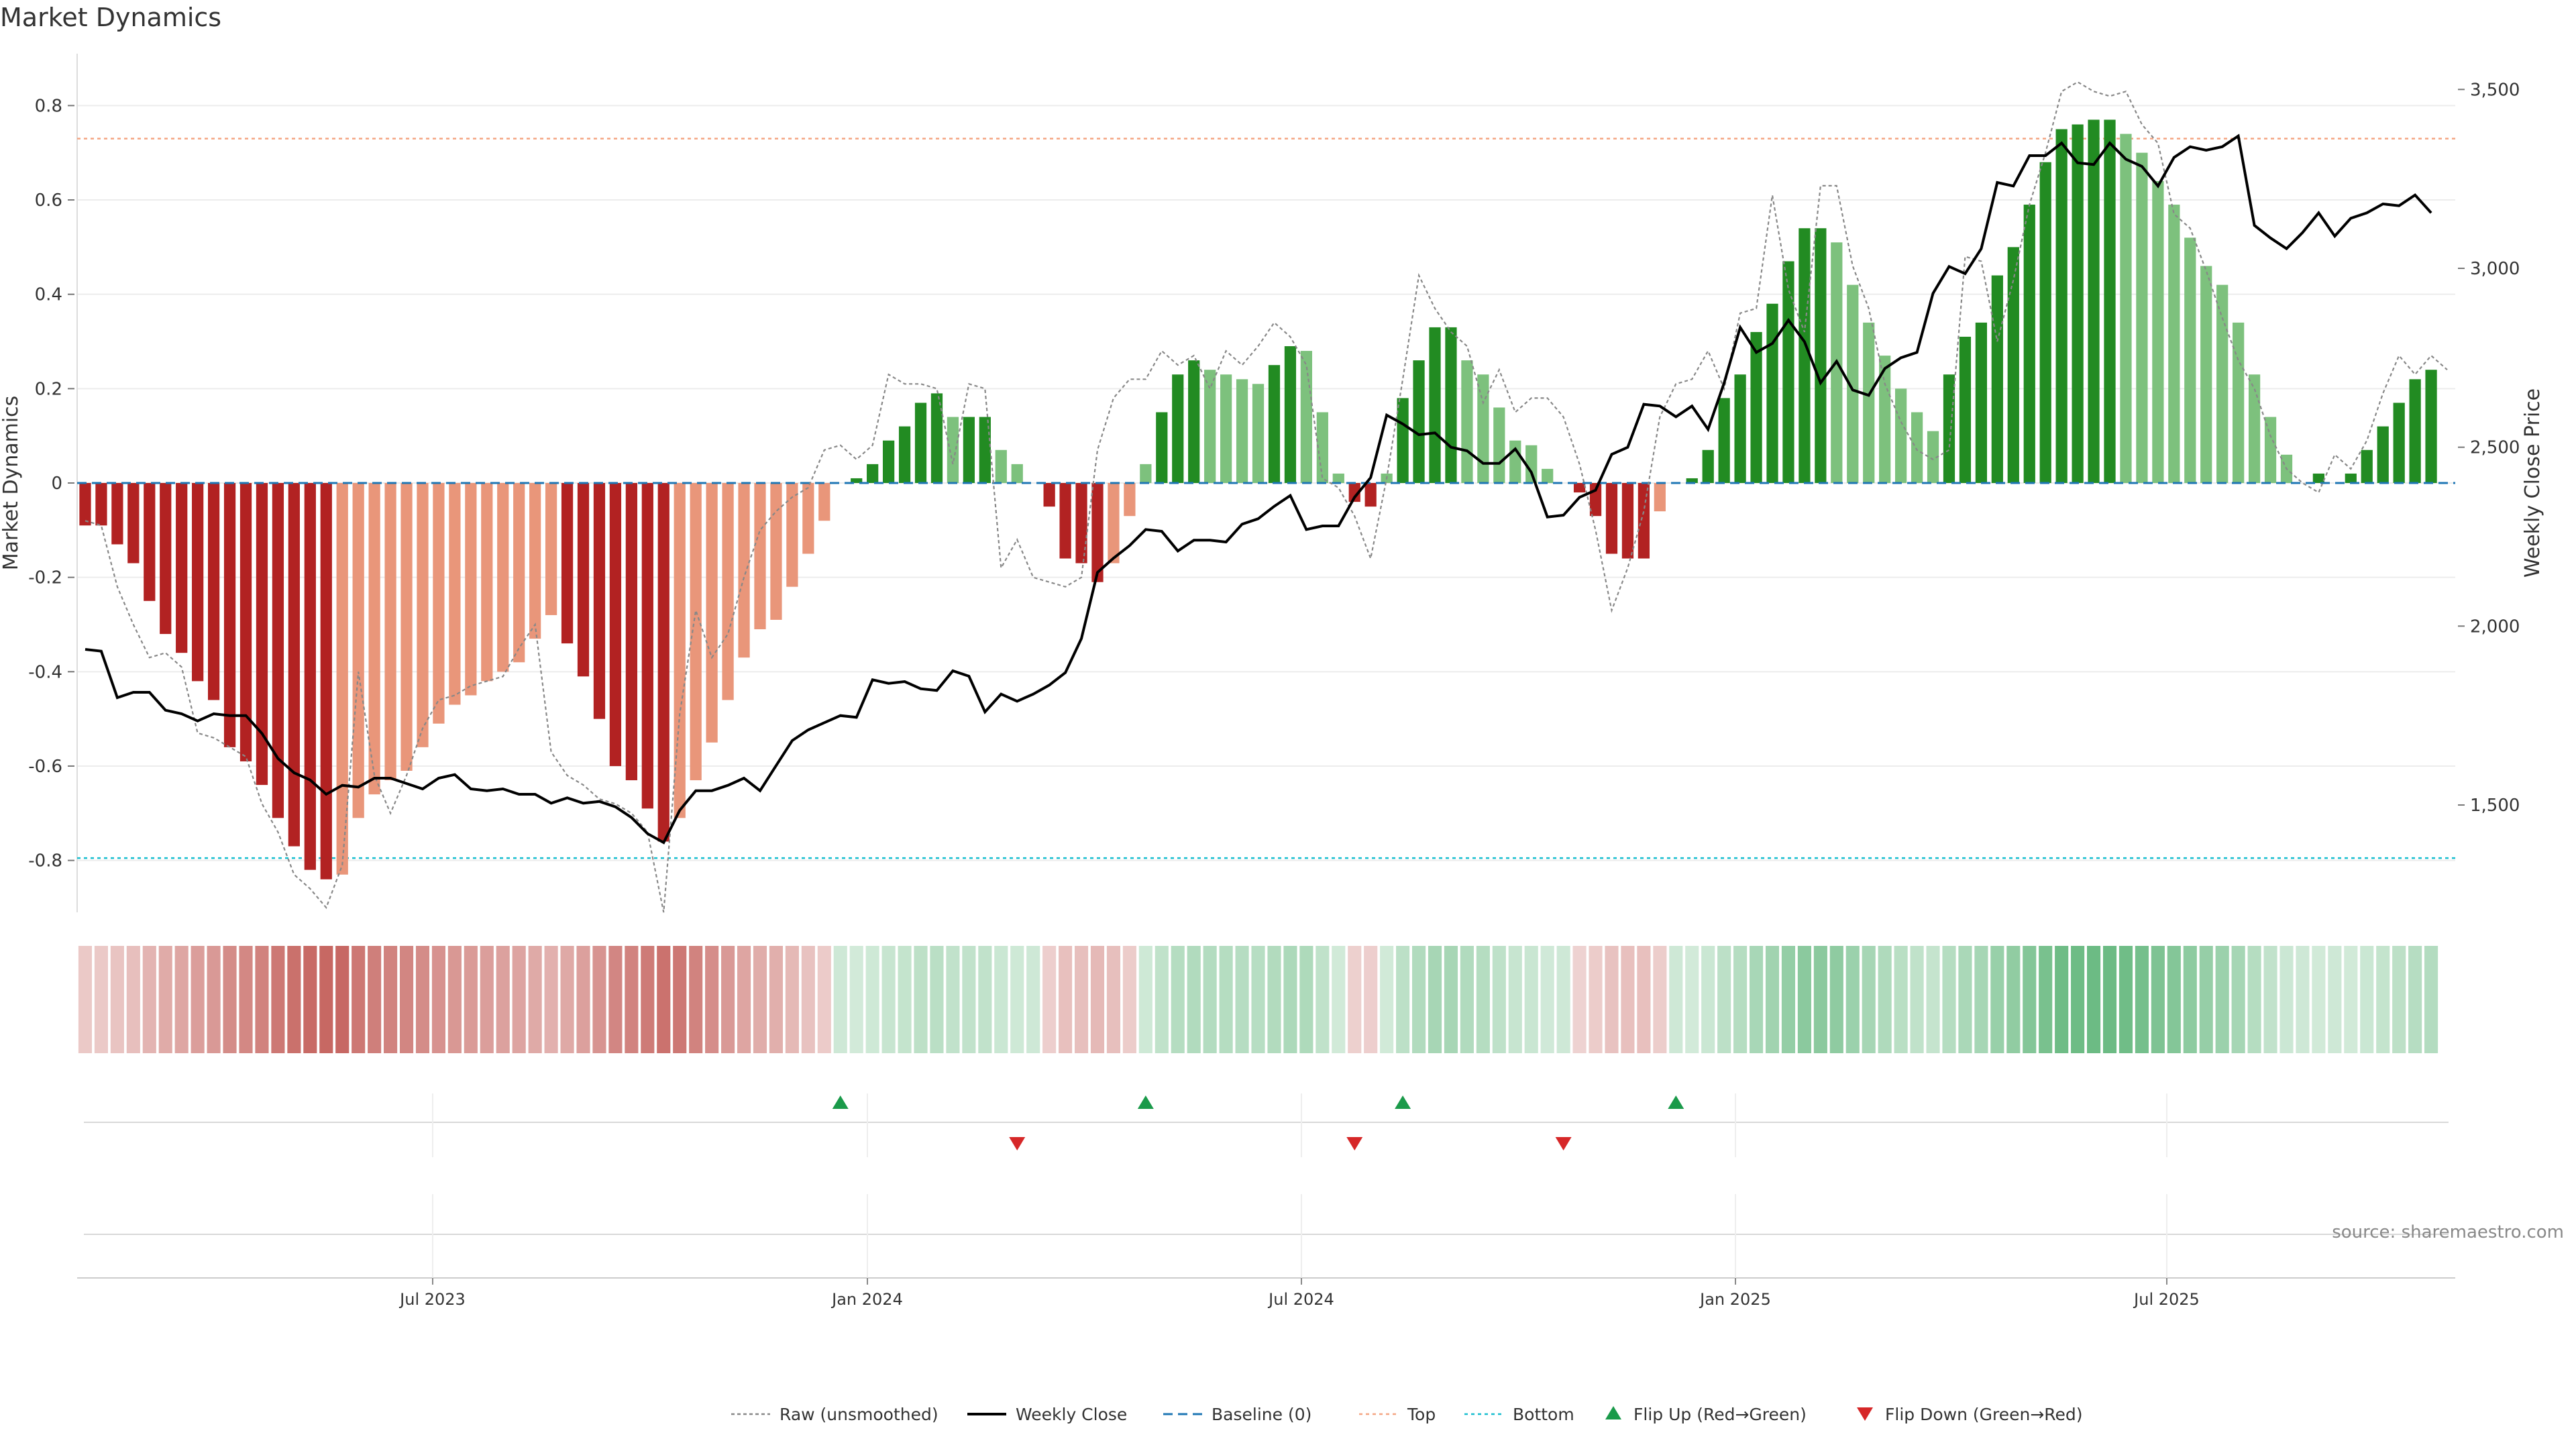 This screenshot has height=1449, width=2576. Describe the element at coordinates (1720, 1414) in the screenshot. I see `legend-label: Flip Up (Red→Green)` at that location.